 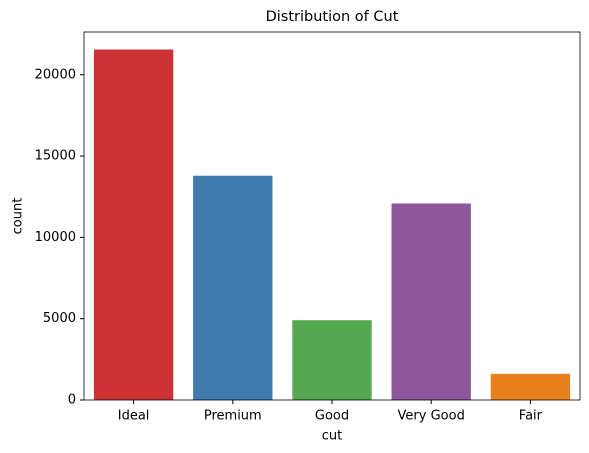 I want to click on x-tick-label: Fair, so click(x=531, y=416).